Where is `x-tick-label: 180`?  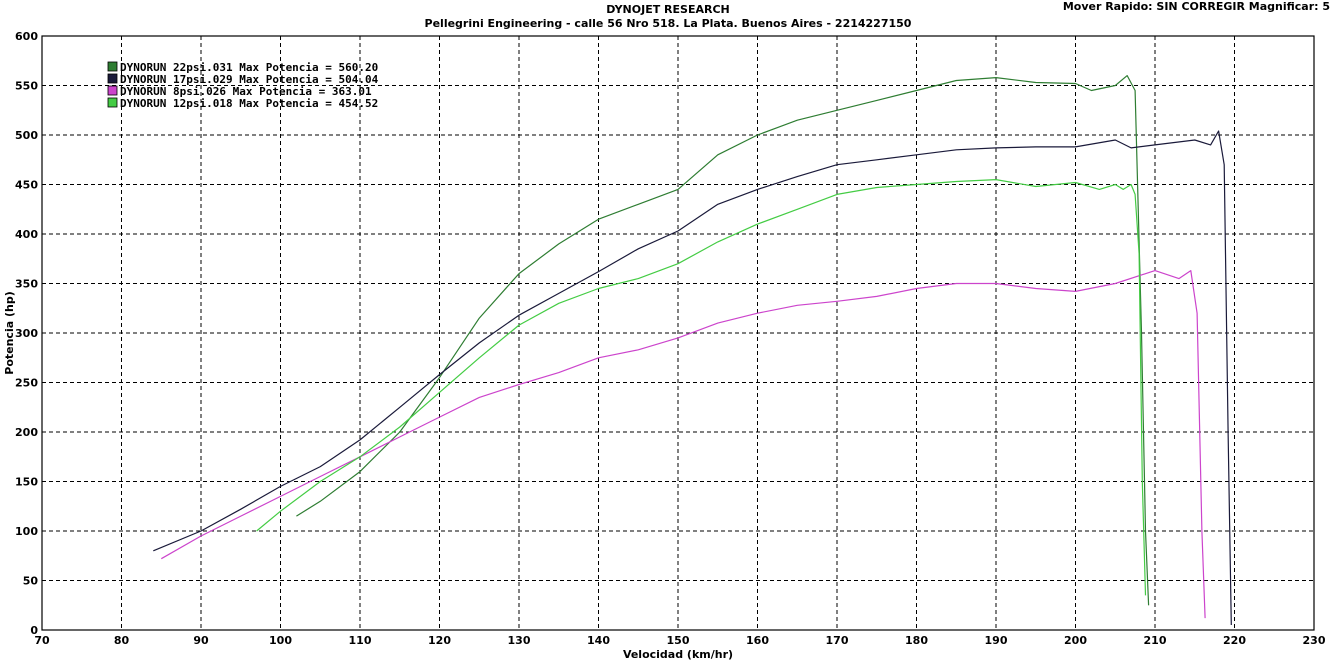 x-tick-label: 180 is located at coordinates (916, 640).